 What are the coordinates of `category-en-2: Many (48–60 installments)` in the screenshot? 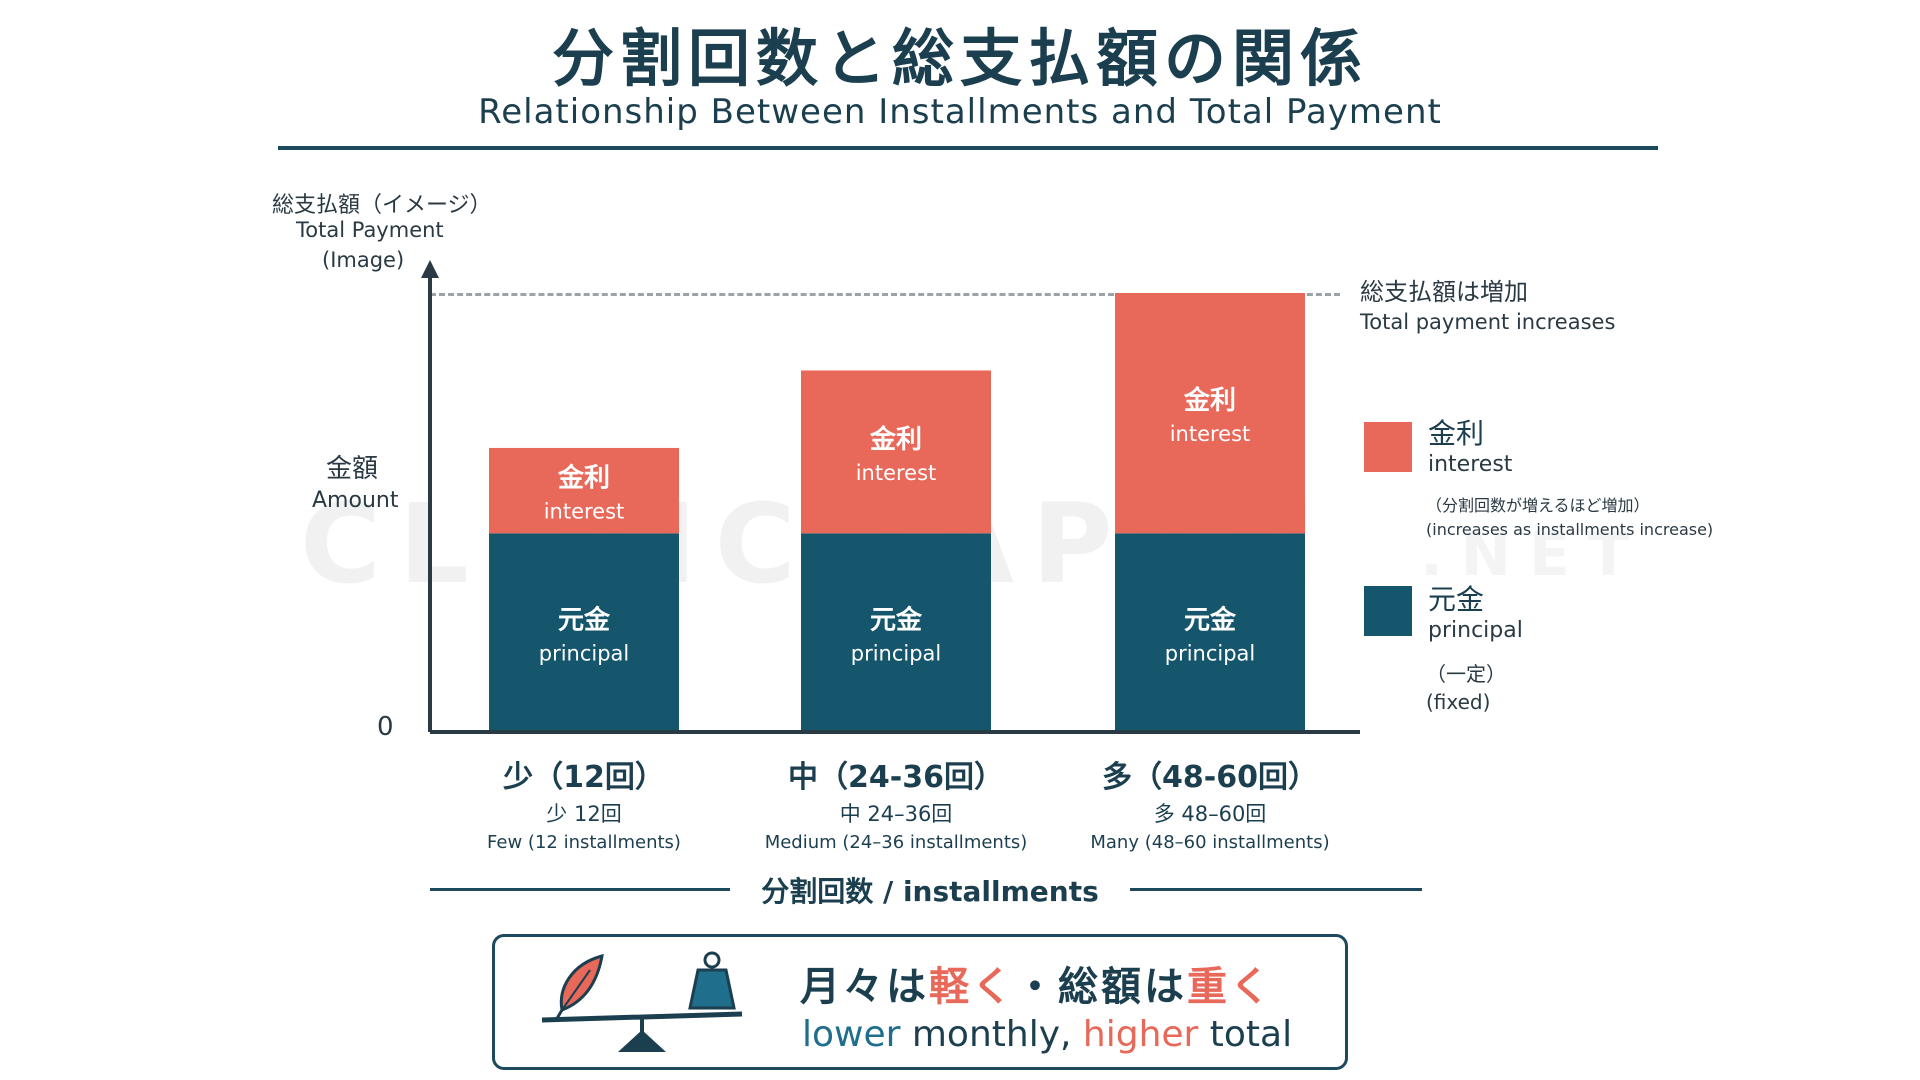 It's located at (1210, 842).